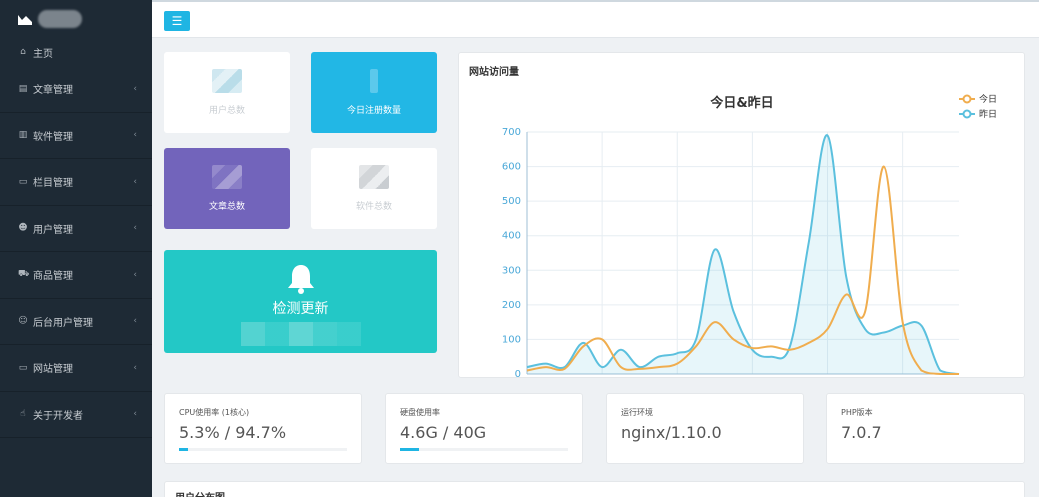  Describe the element at coordinates (23, 228) in the screenshot. I see `users-icon: ☻` at that location.